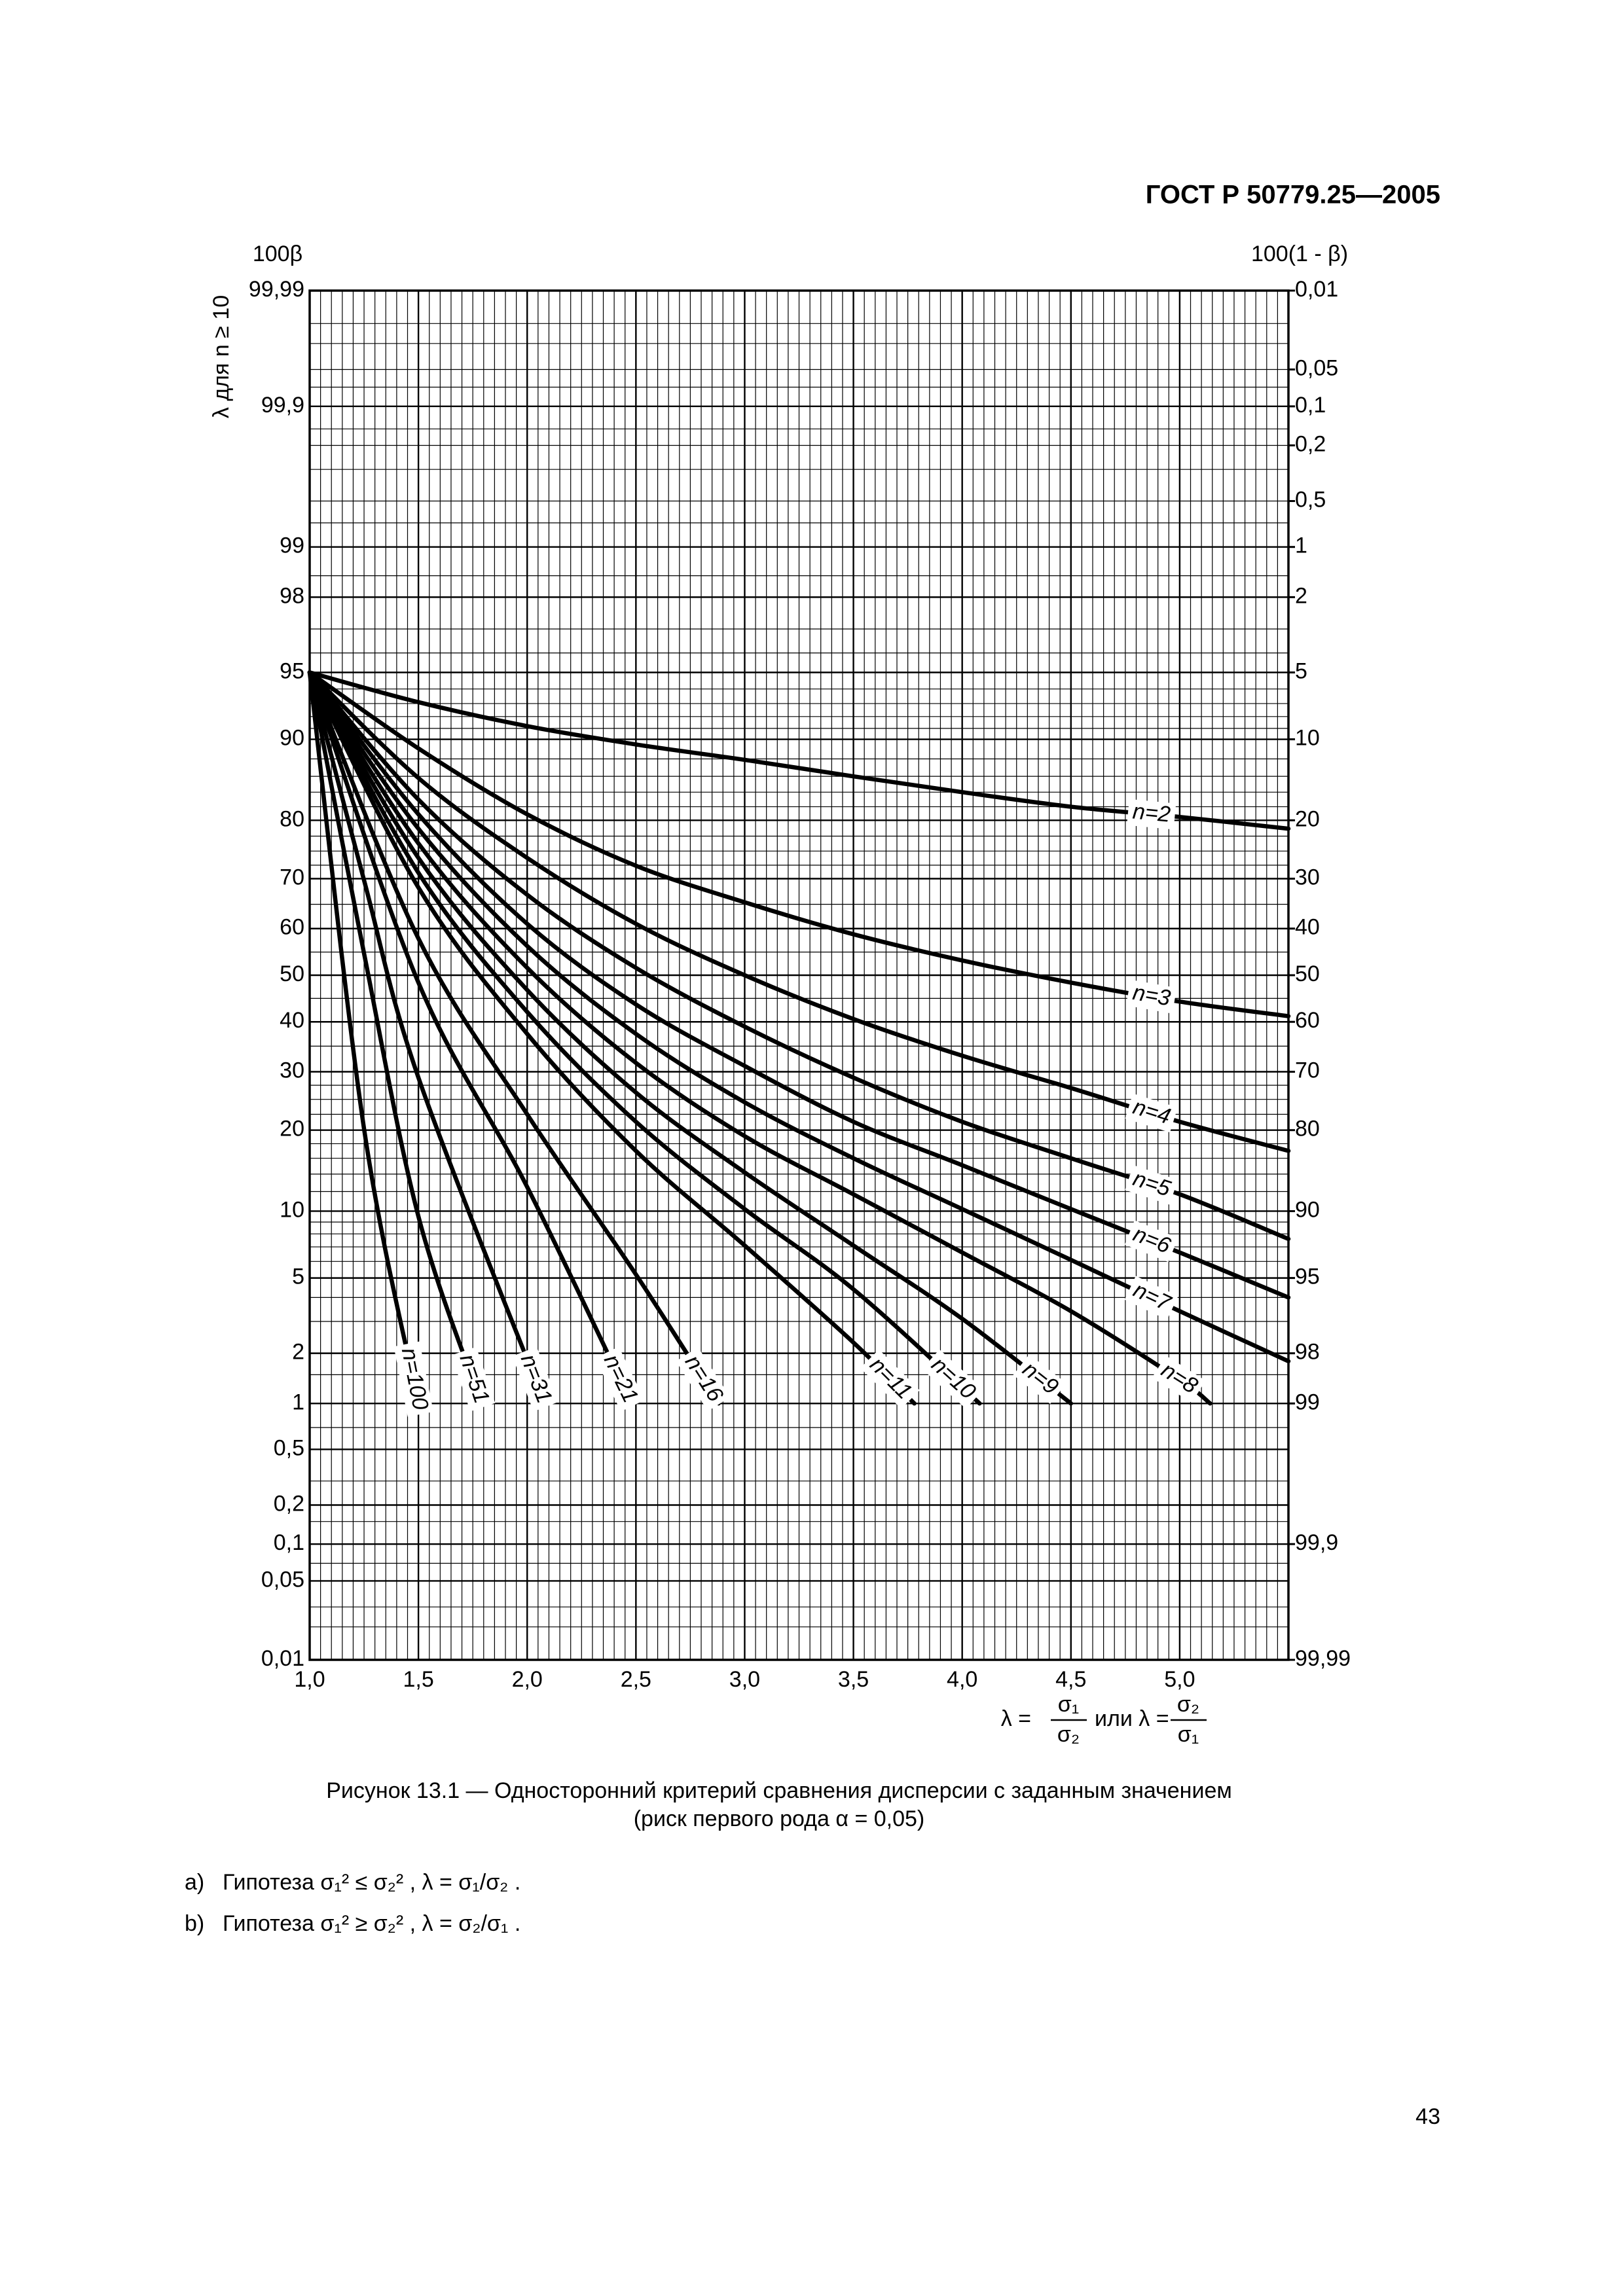 The height and width of the screenshot is (2296, 1623). Describe the element at coordinates (418, 1679) in the screenshot. I see `x-tick-label: 1,5` at that location.